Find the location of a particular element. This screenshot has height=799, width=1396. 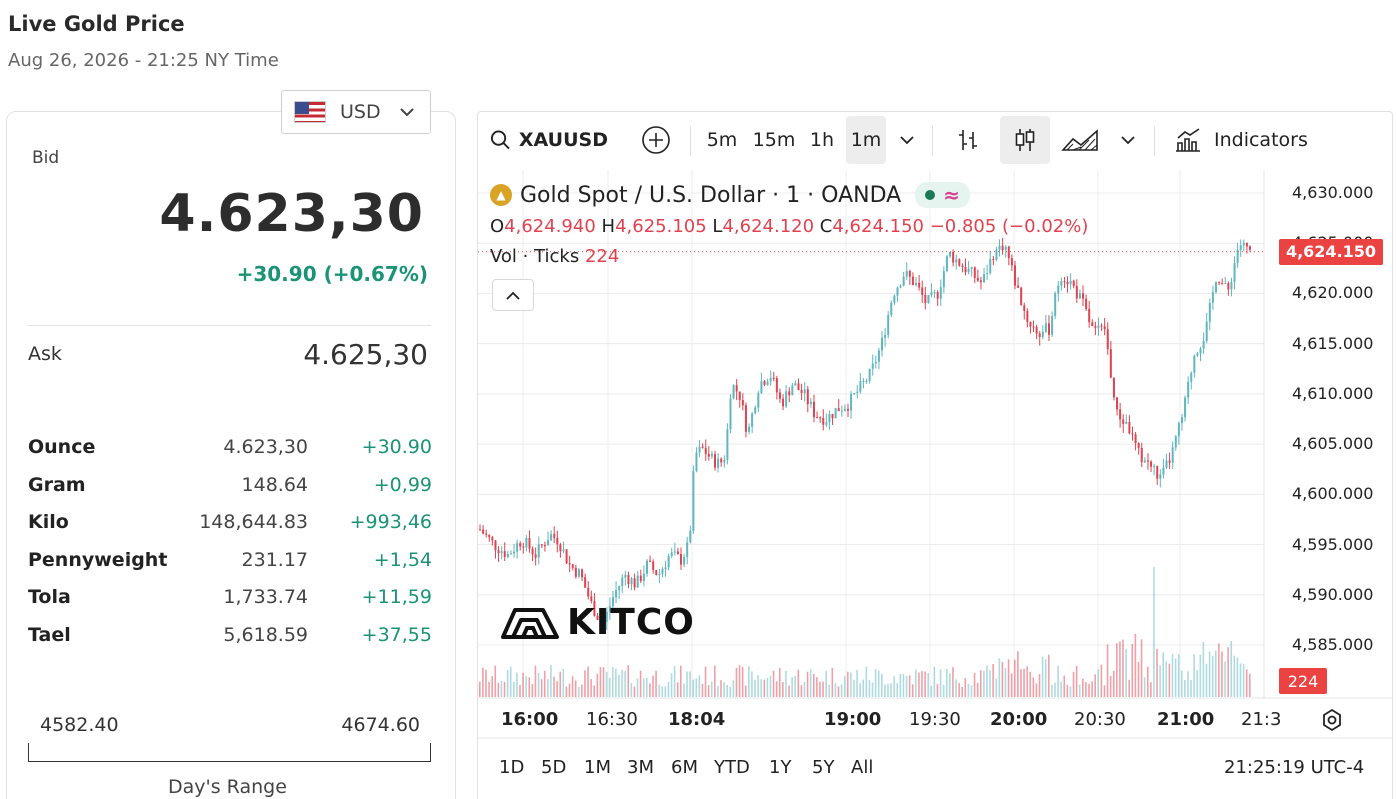

unit-price: 231.17 is located at coordinates (274, 560).